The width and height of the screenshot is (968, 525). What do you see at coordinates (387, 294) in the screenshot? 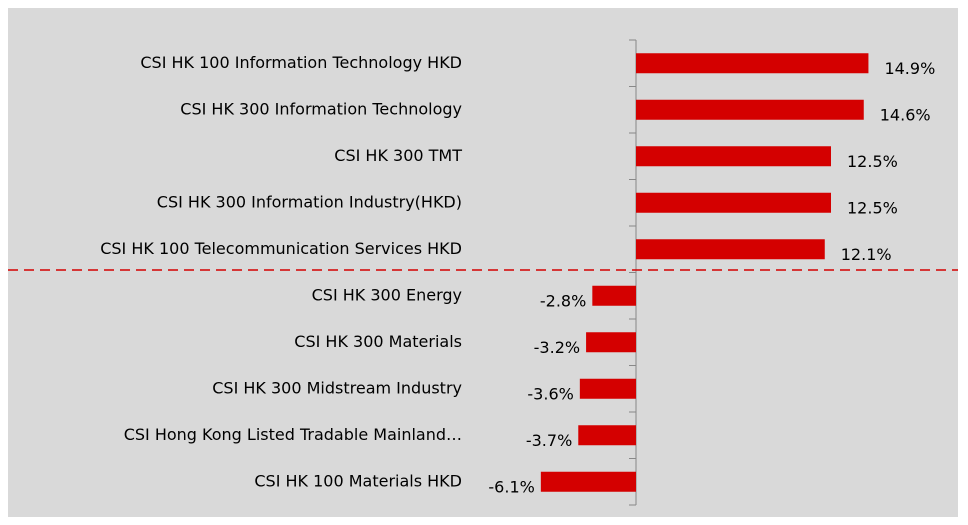
I see `category-label: CSI HK 300 Energy` at bounding box center [387, 294].